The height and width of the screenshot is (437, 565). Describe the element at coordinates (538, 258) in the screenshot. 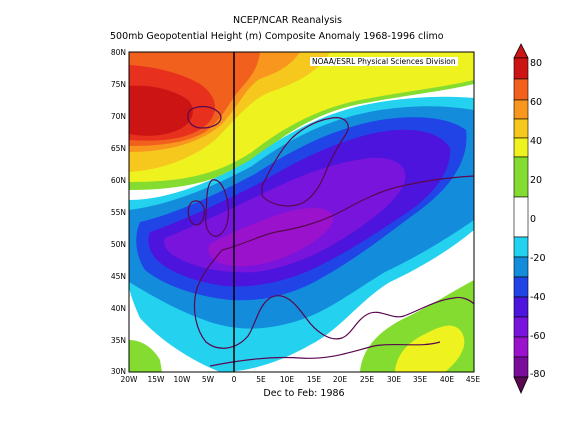

I see `colorbar-label-n20: -20` at that location.